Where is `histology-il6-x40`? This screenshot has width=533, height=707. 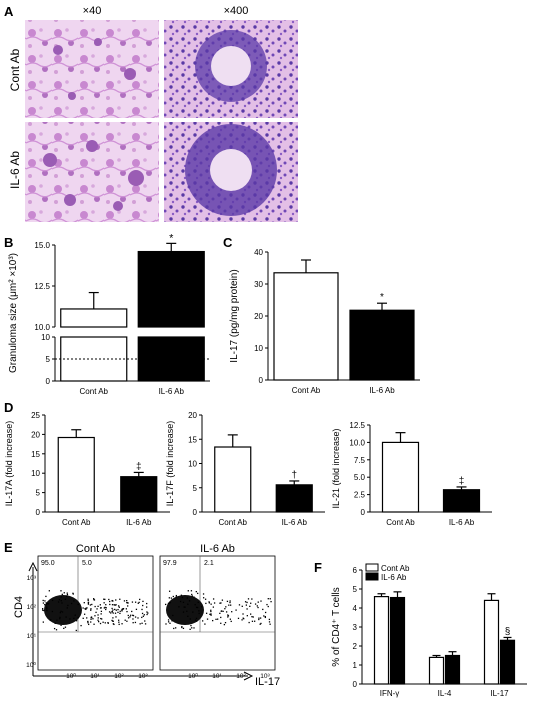
histology-il6-x40 is located at coordinates (92, 172).